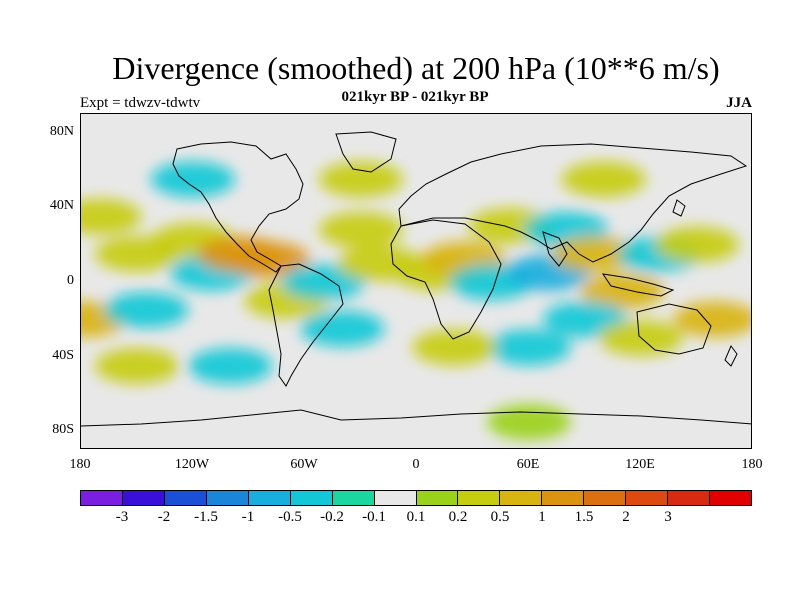 This screenshot has width=800, height=600. Describe the element at coordinates (304, 464) in the screenshot. I see `lon-tick-label: 60W` at that location.